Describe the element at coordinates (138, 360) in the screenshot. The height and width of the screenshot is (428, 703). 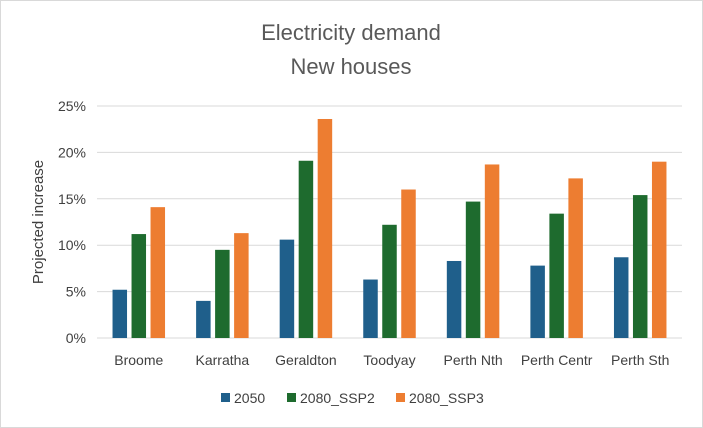
I see `x-tick-label: Broome` at that location.